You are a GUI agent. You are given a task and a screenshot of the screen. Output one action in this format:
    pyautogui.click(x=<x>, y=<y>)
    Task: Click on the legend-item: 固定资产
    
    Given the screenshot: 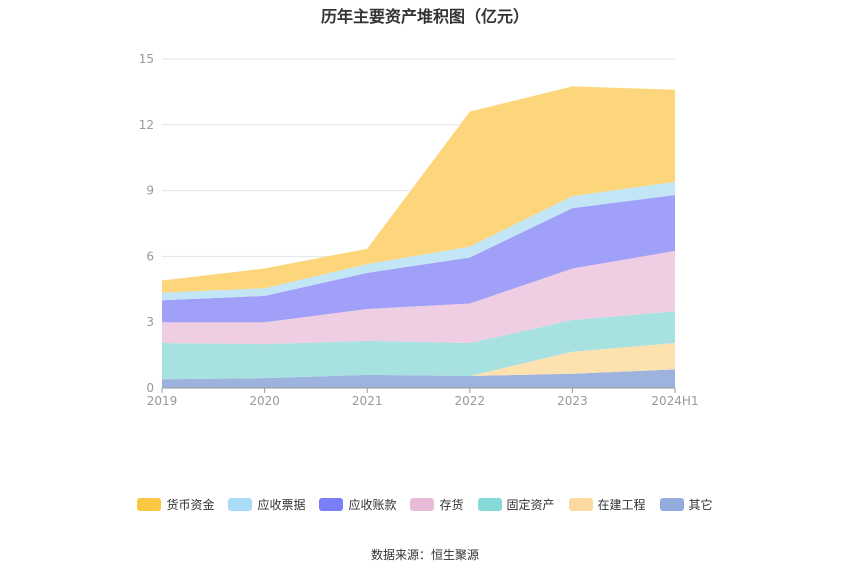 What is the action you would take?
    pyautogui.click(x=516, y=504)
    